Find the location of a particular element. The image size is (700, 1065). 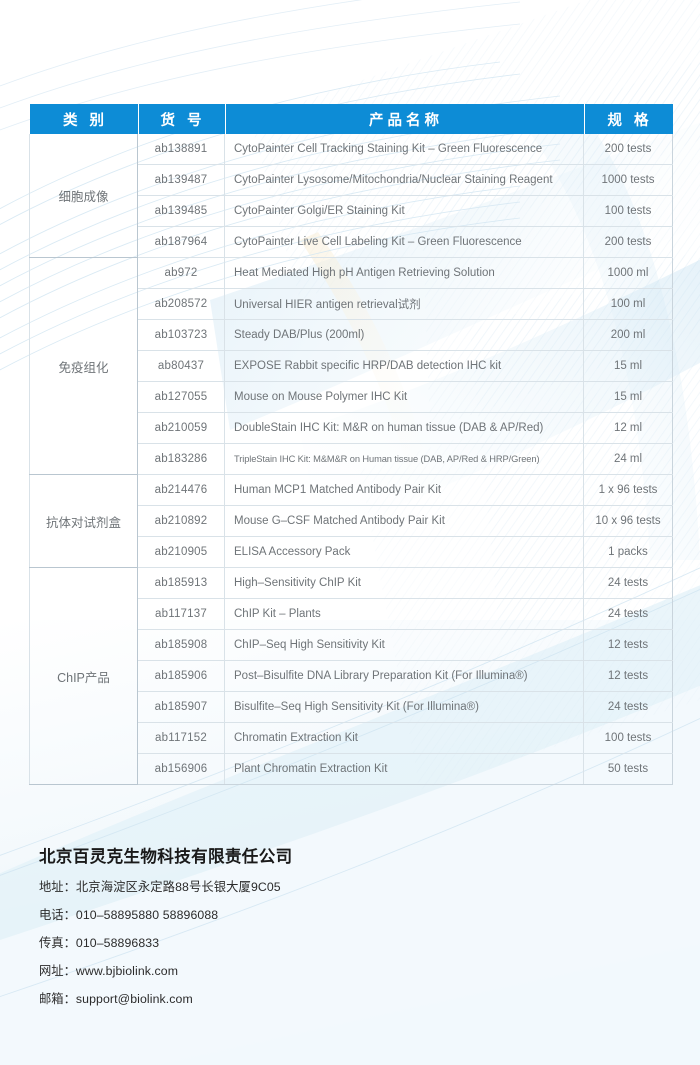

product-code-cell: ab185908 is located at coordinates (181, 645).